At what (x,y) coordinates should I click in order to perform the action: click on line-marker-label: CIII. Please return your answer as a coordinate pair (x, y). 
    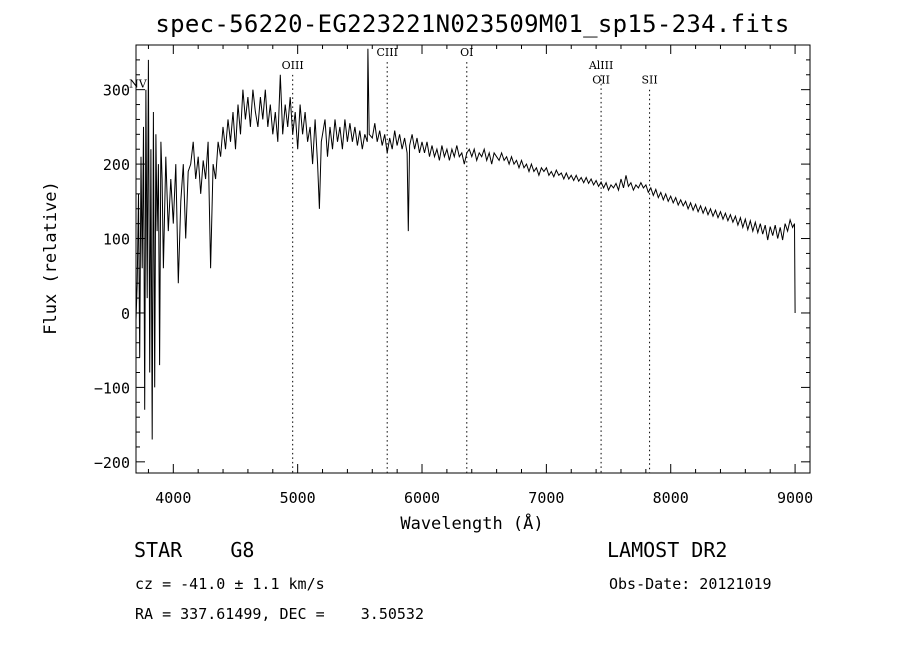
    Looking at the image, I should click on (386, 52).